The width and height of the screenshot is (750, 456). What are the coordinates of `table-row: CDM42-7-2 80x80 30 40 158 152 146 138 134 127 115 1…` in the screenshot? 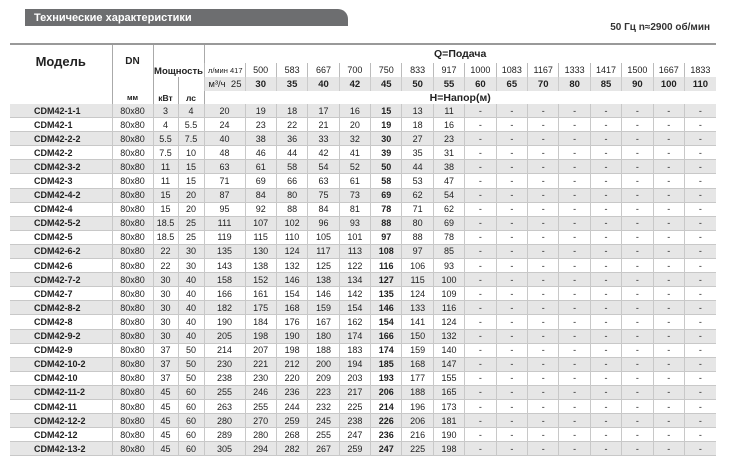 It's located at (363, 280).